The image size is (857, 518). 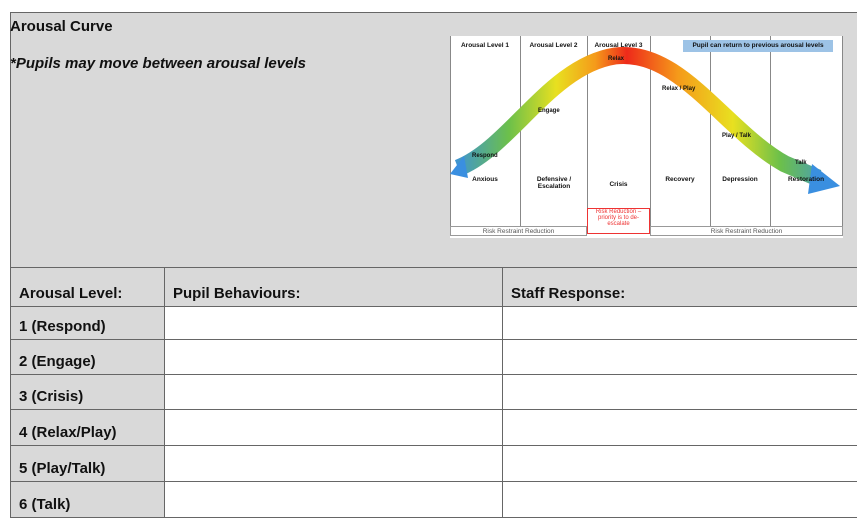 I want to click on level-label: Arousal Level 2, so click(x=553, y=45).